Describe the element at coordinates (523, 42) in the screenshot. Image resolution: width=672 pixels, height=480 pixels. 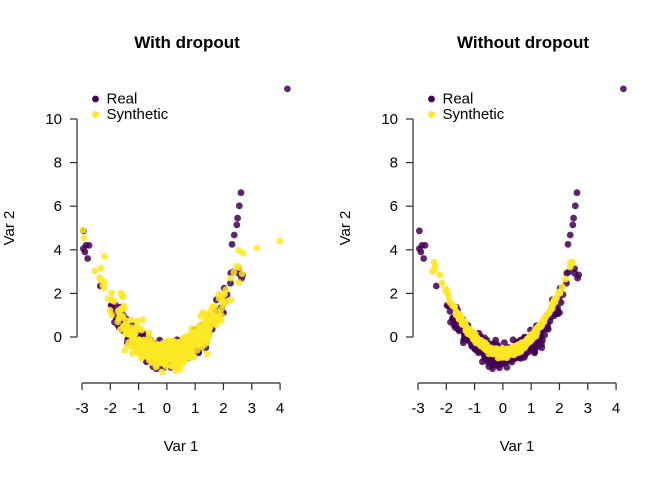
I see `plot-title: Without dropout` at that location.